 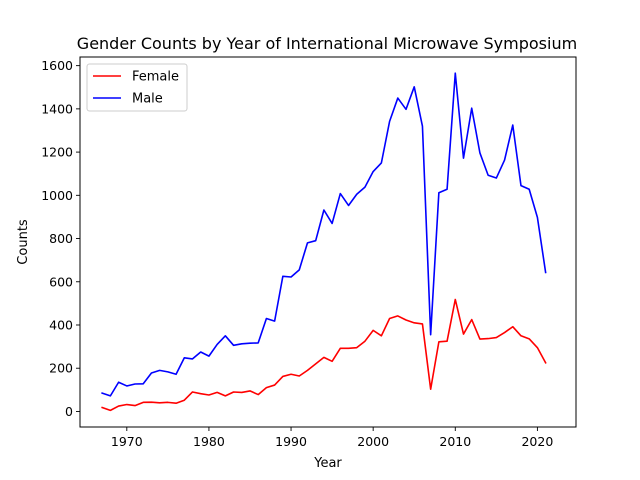 What do you see at coordinates (537, 441) in the screenshot?
I see `x-tick-label: 2020` at bounding box center [537, 441].